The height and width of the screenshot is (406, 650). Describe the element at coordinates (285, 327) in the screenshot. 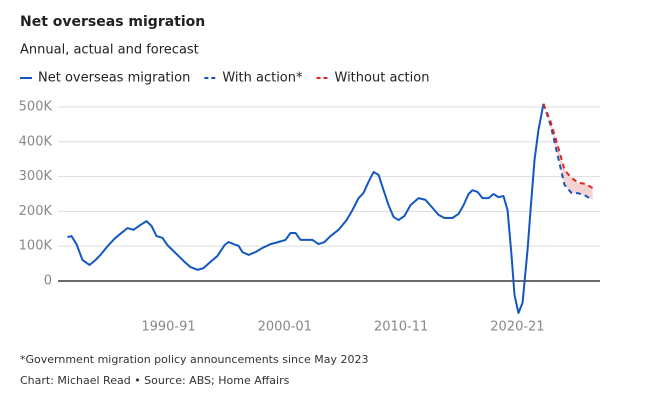

I see `x-tick-label: 2000-01` at that location.